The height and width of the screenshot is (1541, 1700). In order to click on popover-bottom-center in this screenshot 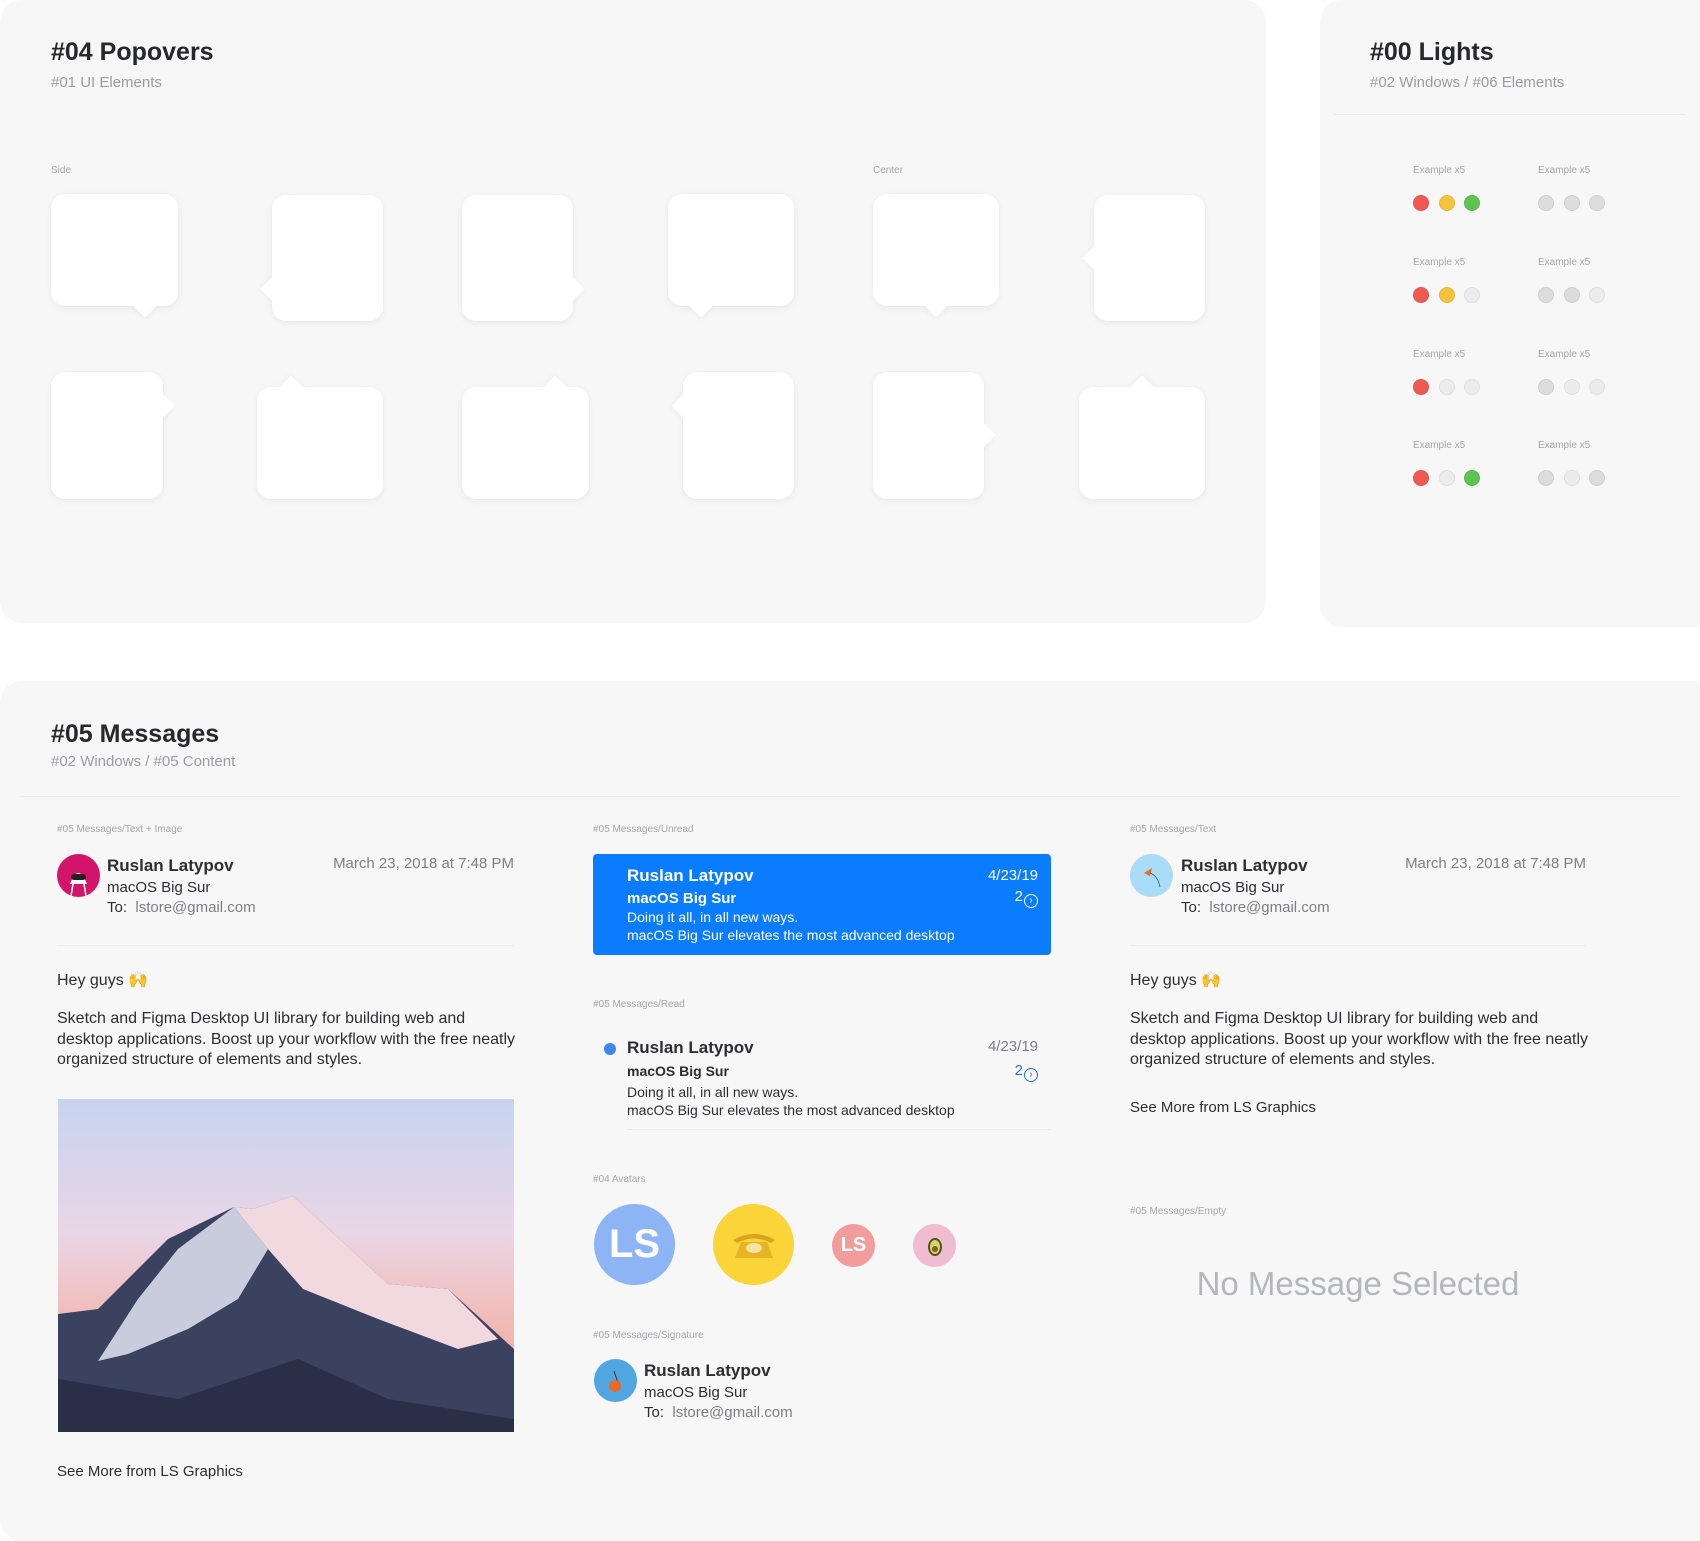, I will do `click(936, 256)`.